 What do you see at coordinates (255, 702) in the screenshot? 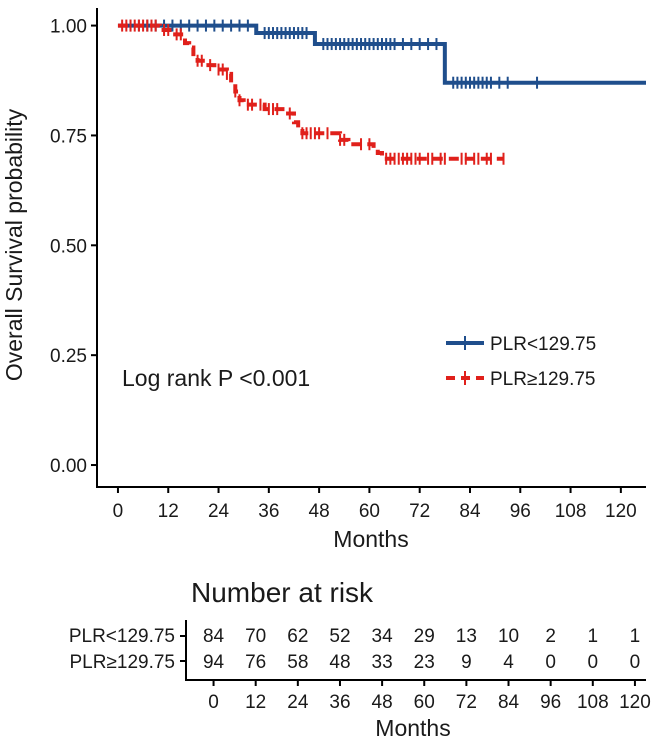
I see `risk-x-tick-label: 12` at bounding box center [255, 702].